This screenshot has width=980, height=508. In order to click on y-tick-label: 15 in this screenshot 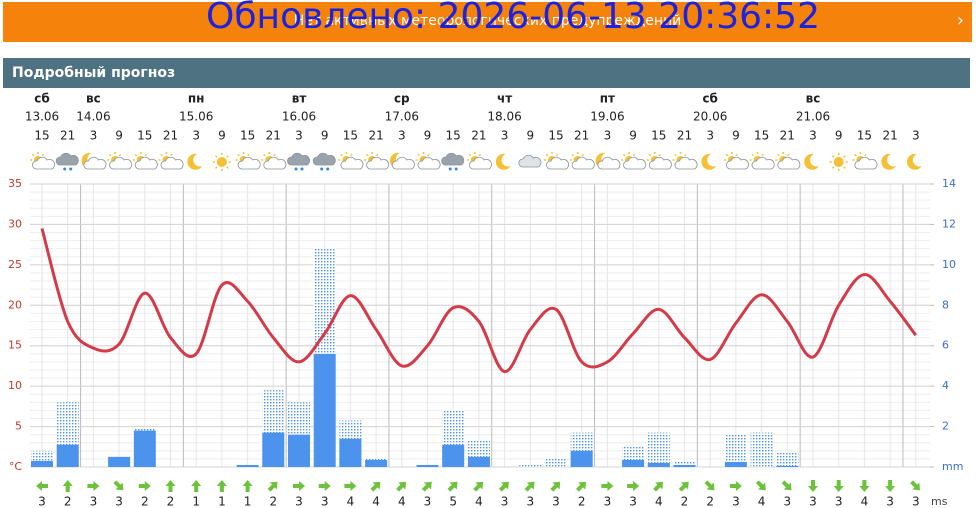, I will do `click(15, 345)`.